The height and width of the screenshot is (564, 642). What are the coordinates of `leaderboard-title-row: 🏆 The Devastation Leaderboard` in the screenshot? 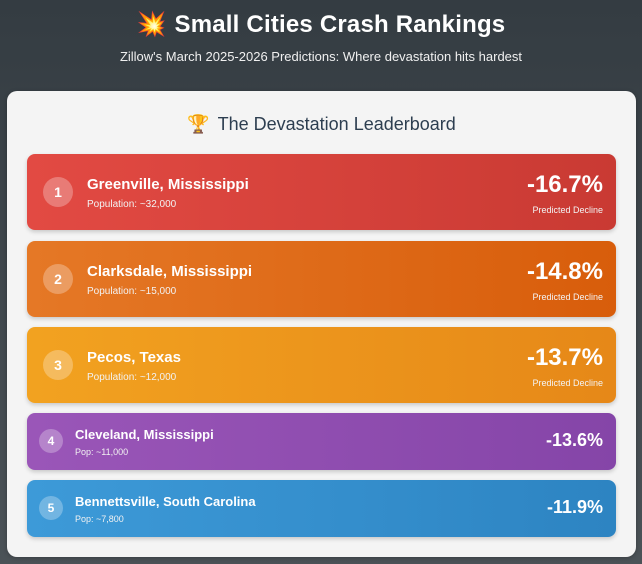 It's located at (321, 124).